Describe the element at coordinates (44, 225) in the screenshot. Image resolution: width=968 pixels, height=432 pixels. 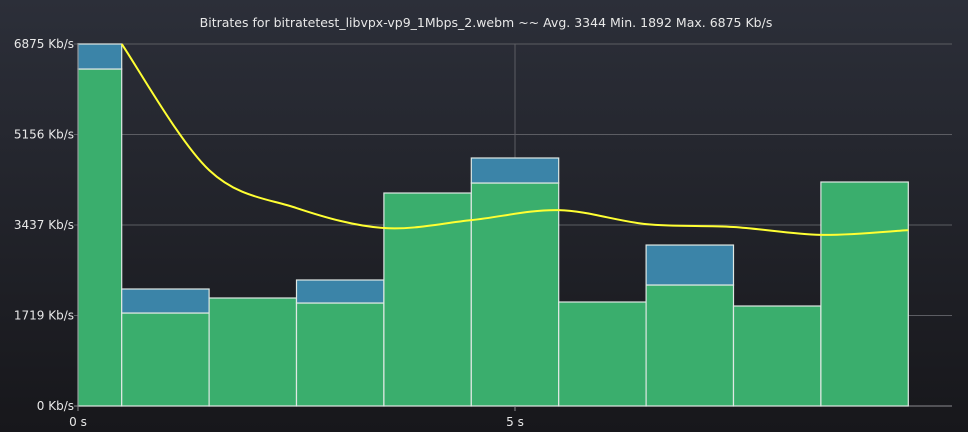
I see `y-tick-label: 3437 Kb/s` at that location.